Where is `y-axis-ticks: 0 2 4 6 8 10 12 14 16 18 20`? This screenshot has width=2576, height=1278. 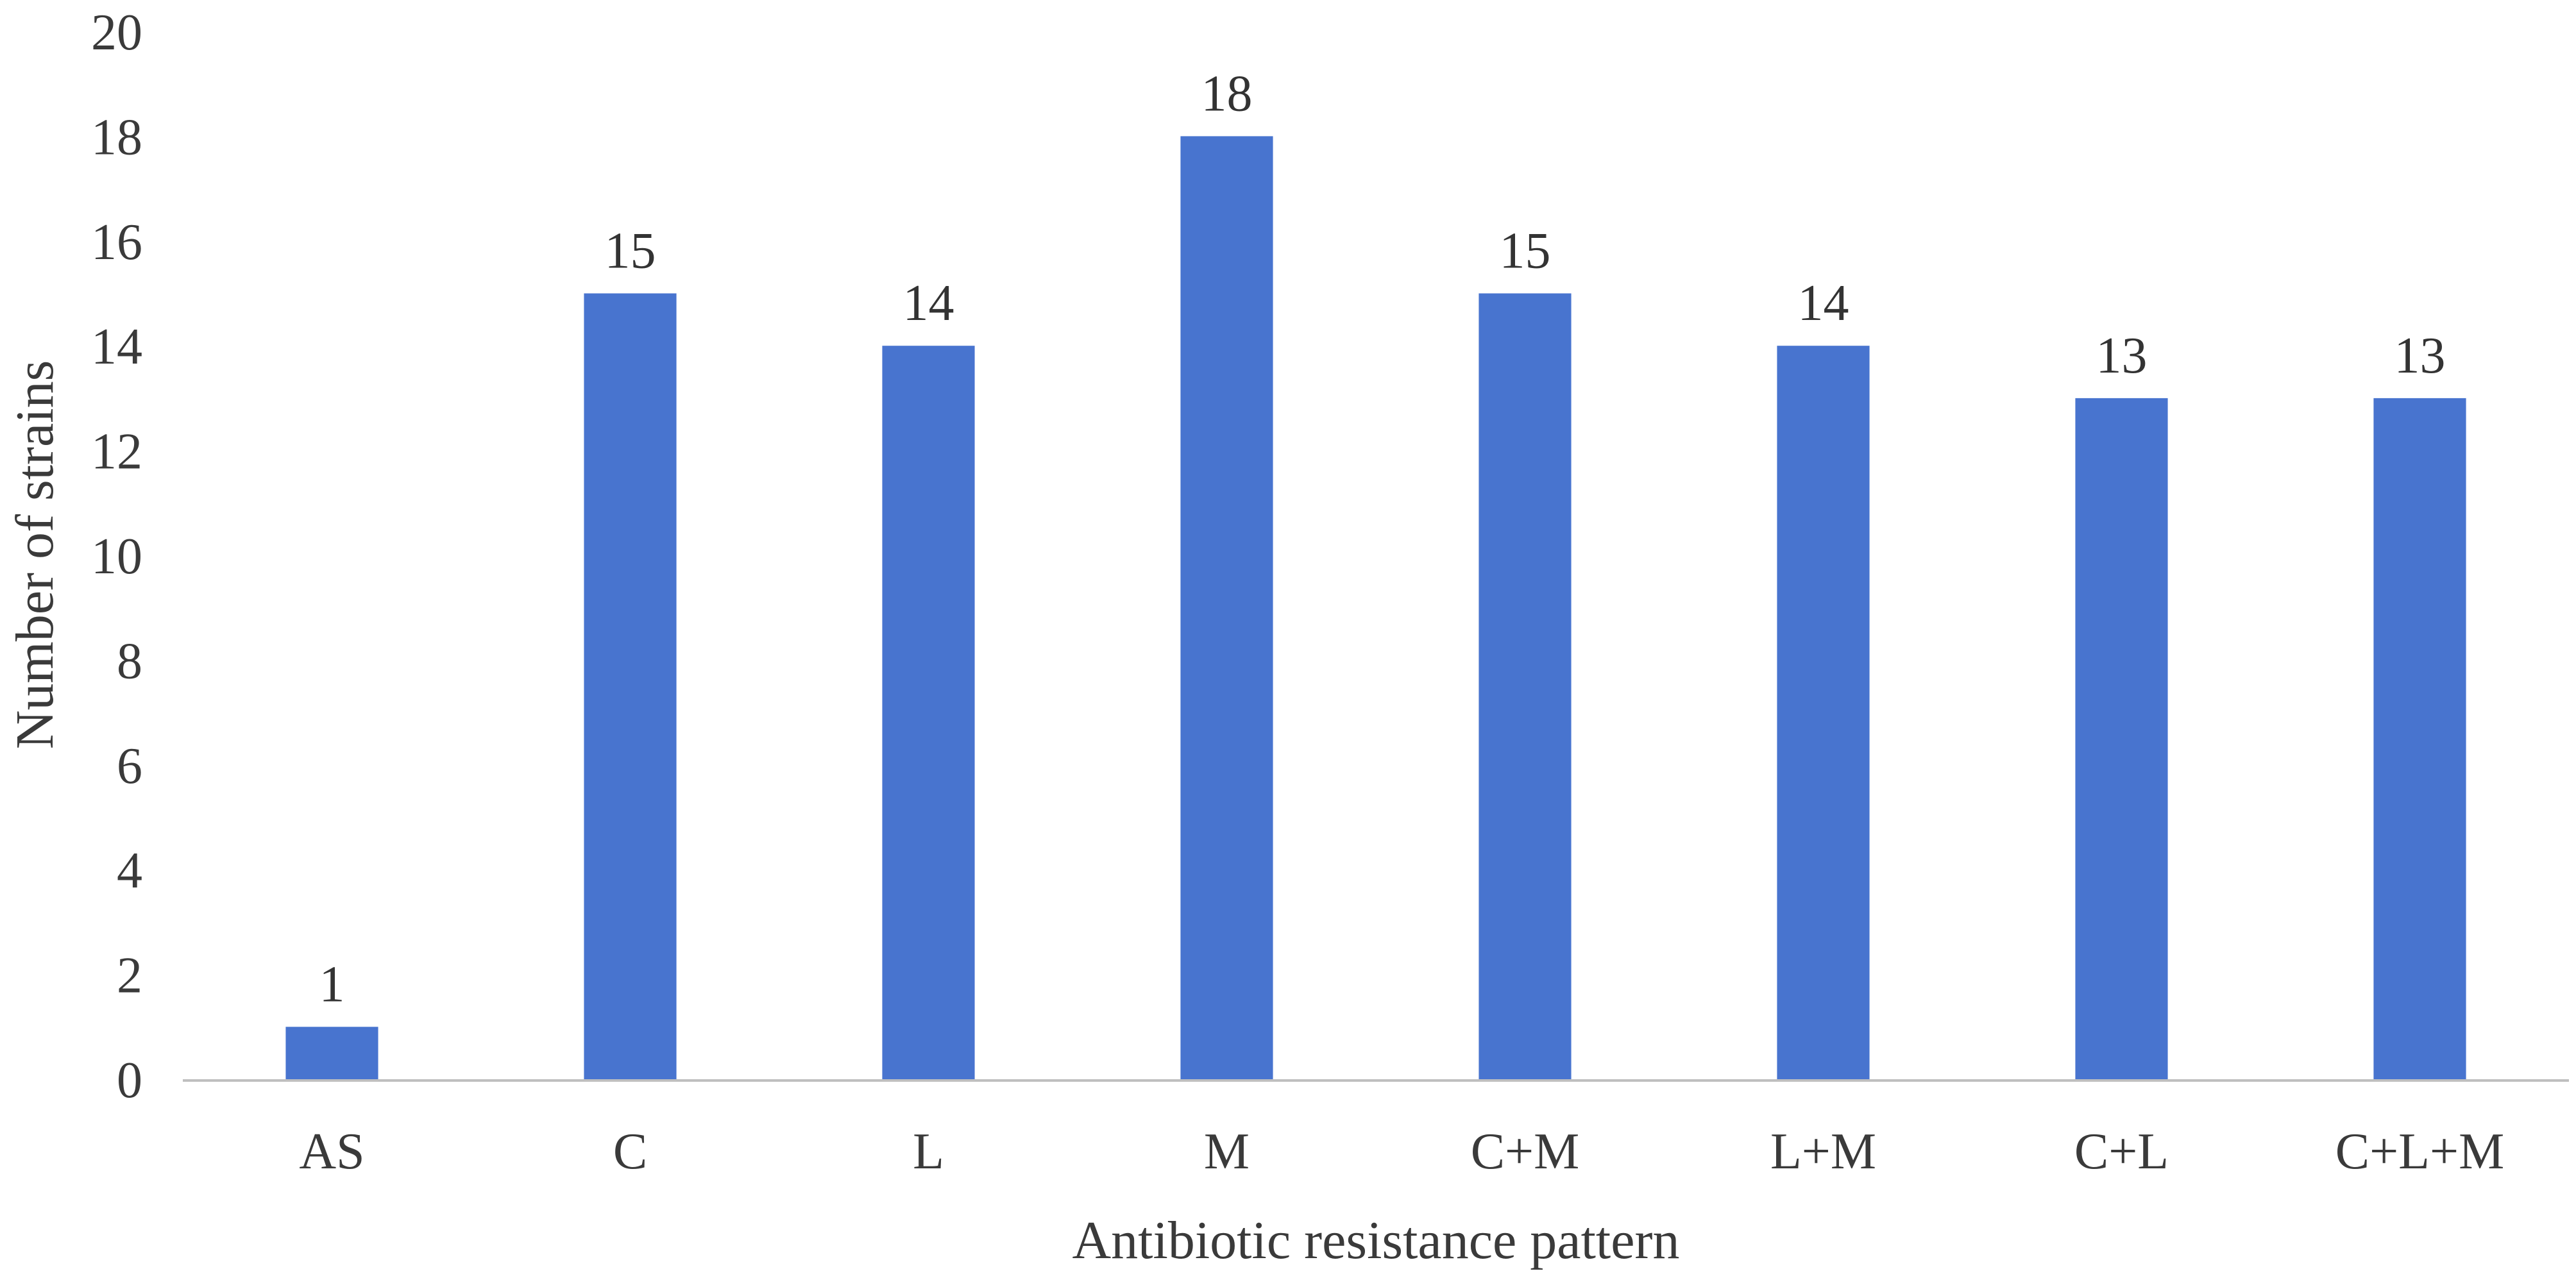
y-axis-ticks: 0 2 4 6 8 10 12 14 16 18 20 is located at coordinates (116, 556).